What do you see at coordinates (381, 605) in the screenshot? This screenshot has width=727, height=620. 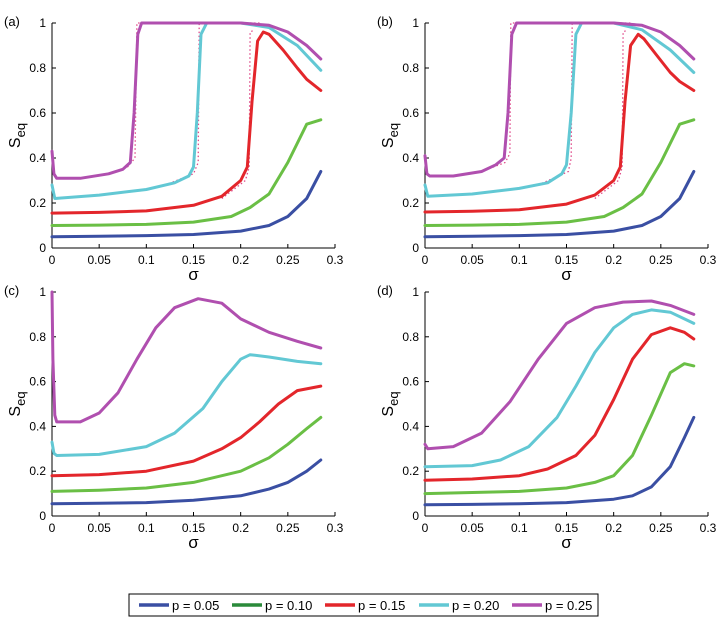 I see `legend-label-p015: p = 0.15` at bounding box center [381, 605].